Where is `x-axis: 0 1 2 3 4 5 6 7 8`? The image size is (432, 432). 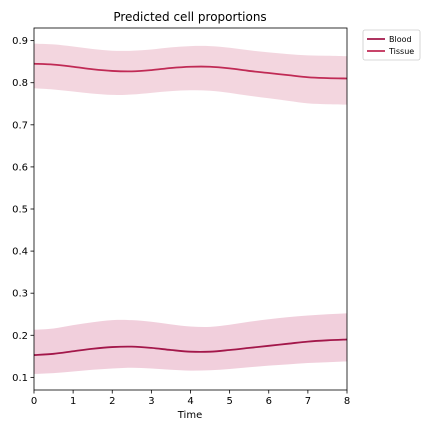 x-axis: 0 1 2 3 4 5 6 7 8 is located at coordinates (190, 398).